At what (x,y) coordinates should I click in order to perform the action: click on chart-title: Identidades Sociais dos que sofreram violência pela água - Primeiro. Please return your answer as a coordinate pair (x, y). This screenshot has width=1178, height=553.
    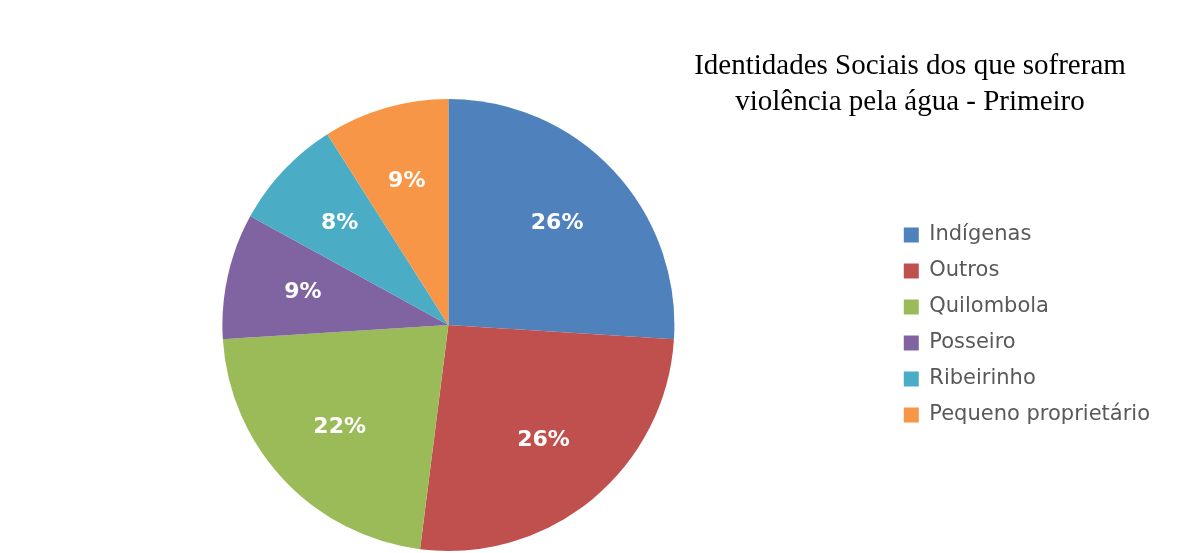
    Looking at the image, I should click on (910, 82).